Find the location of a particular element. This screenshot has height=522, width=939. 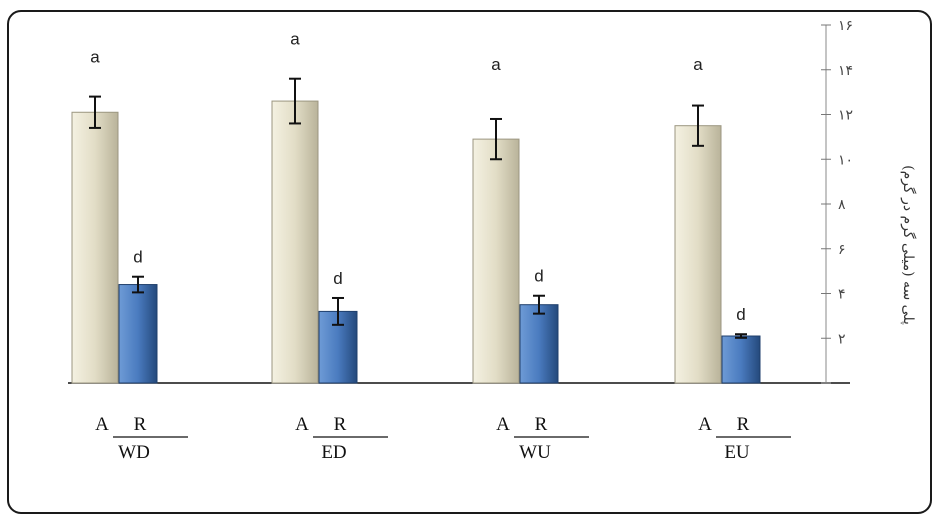

y-tick-label: ۴ is located at coordinates (842, 295).